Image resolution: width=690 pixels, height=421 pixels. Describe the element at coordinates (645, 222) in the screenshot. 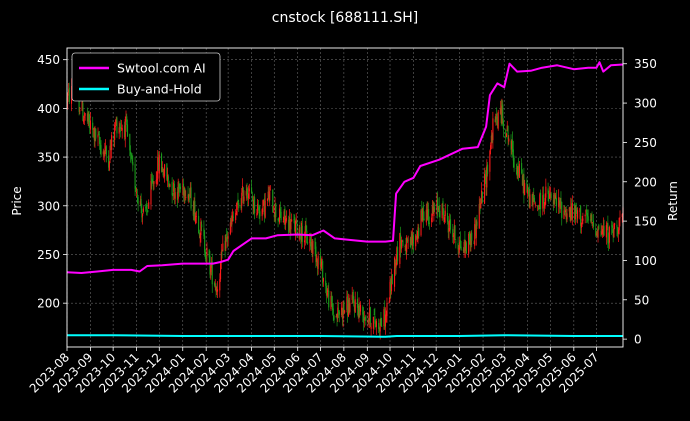

I see `right-tick-label: 150` at that location.